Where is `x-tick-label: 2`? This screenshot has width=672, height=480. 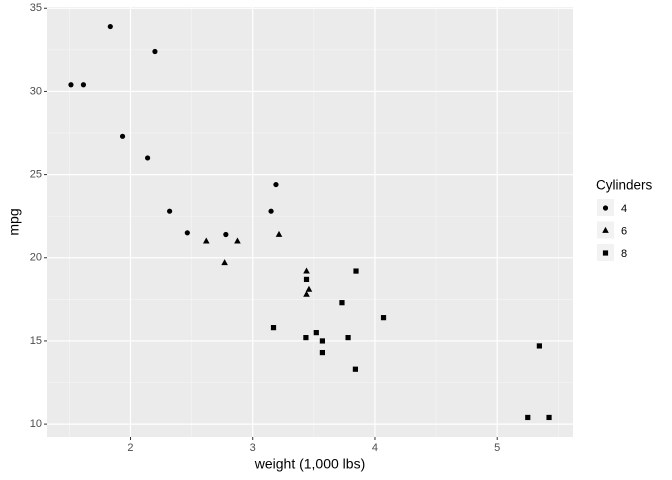 x-tick-label: 2 is located at coordinates (130, 448).